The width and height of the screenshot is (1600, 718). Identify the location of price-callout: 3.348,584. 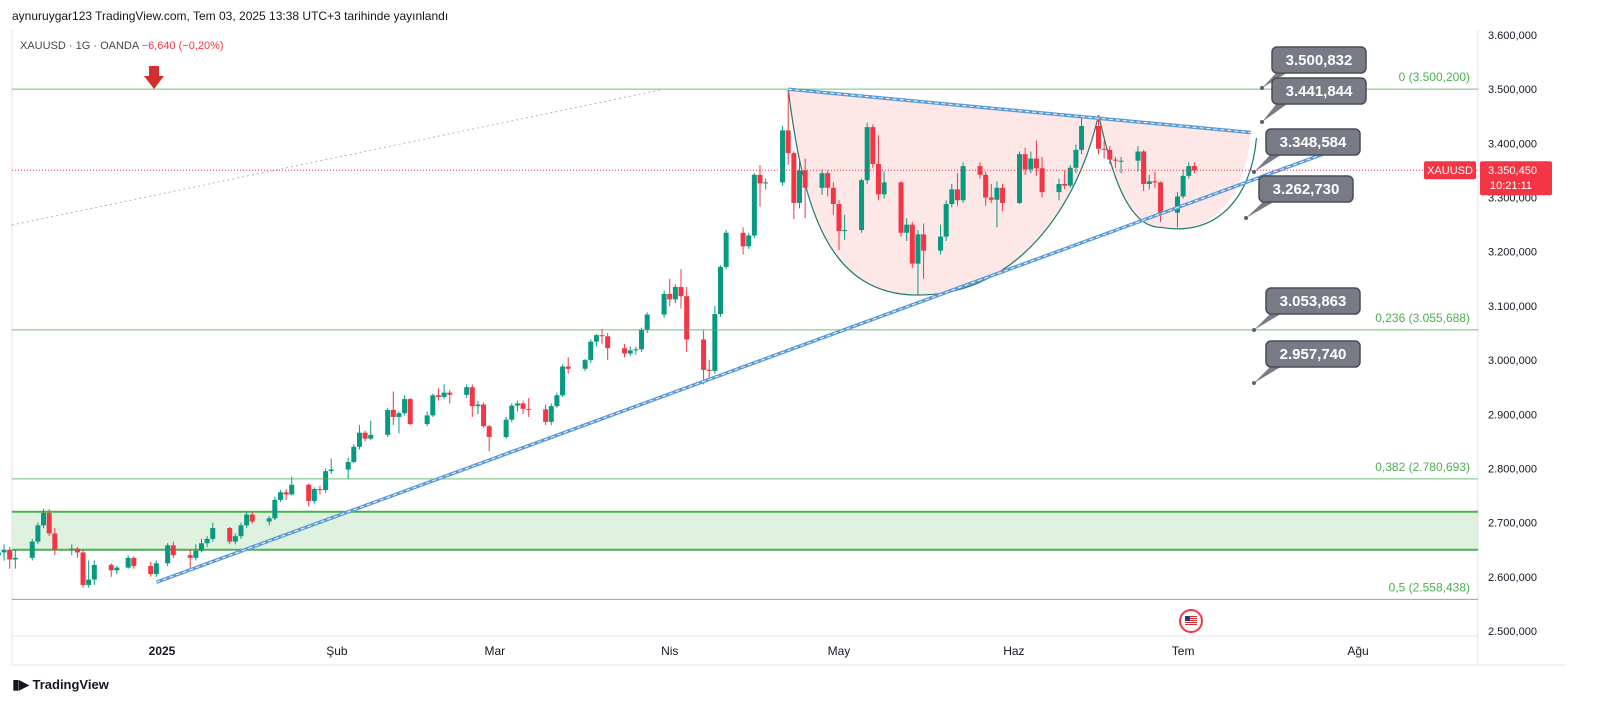
(1306, 151).